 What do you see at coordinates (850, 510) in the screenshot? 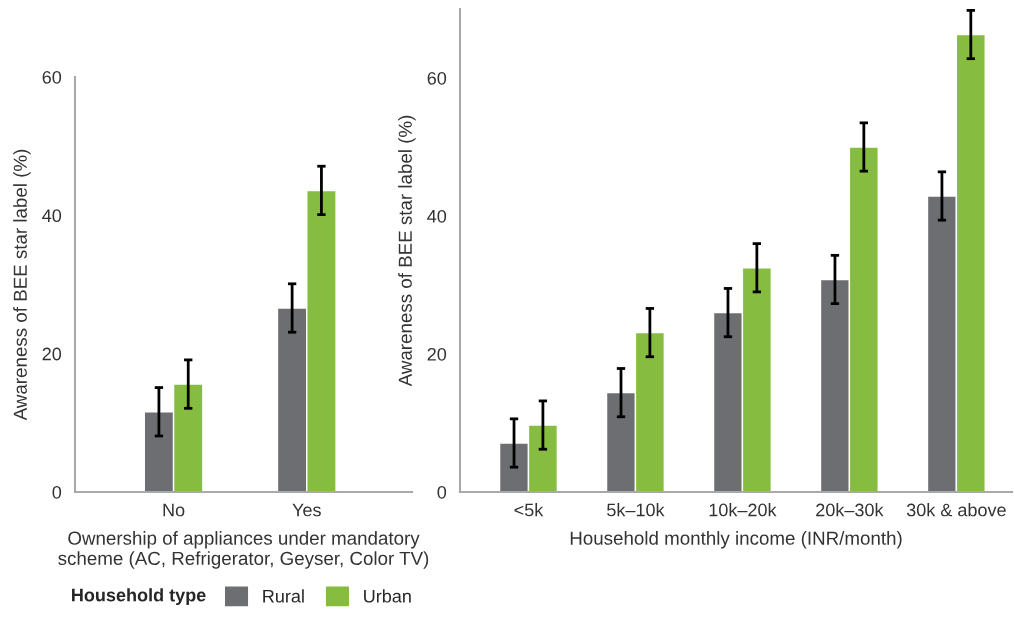
I see `x-tick-label: 20k–30k` at bounding box center [850, 510].